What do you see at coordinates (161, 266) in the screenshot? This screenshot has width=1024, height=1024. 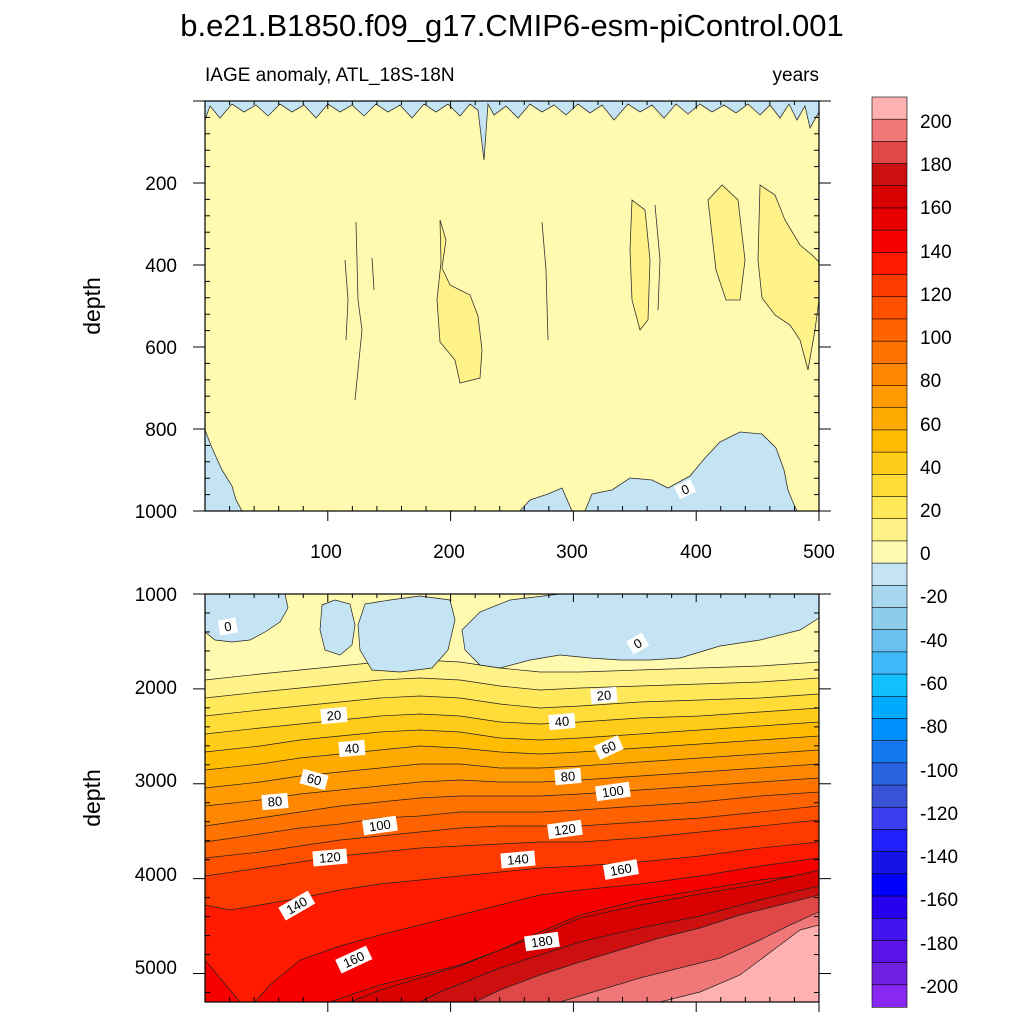 I see `upper-y-tick-label: 400` at bounding box center [161, 266].